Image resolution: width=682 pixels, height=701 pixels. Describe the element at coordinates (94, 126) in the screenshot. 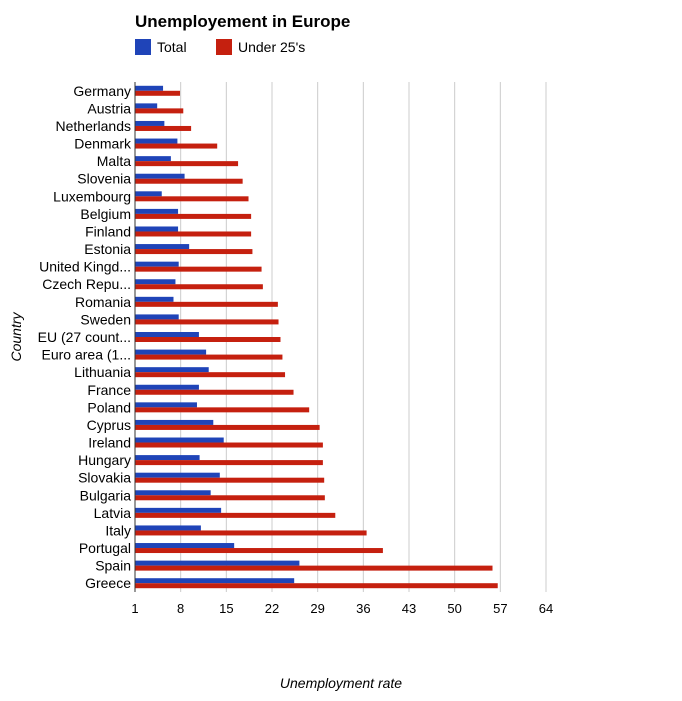

I see `category-label: Netherlands` at that location.